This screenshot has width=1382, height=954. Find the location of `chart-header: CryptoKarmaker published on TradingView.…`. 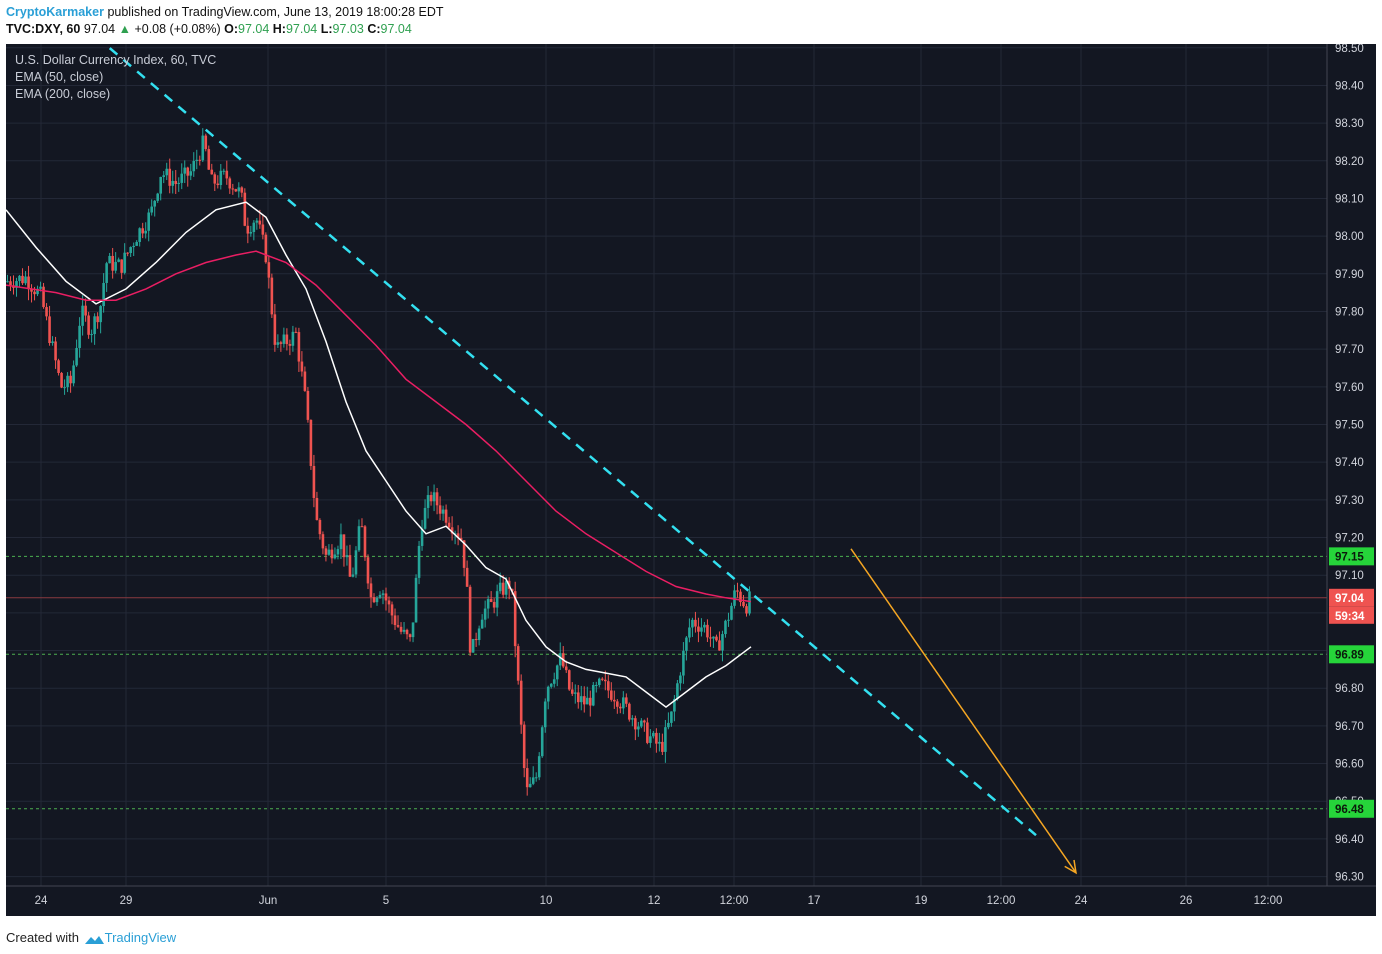

chart-header: CryptoKarmaker published on TradingView.… is located at coordinates (691, 22).